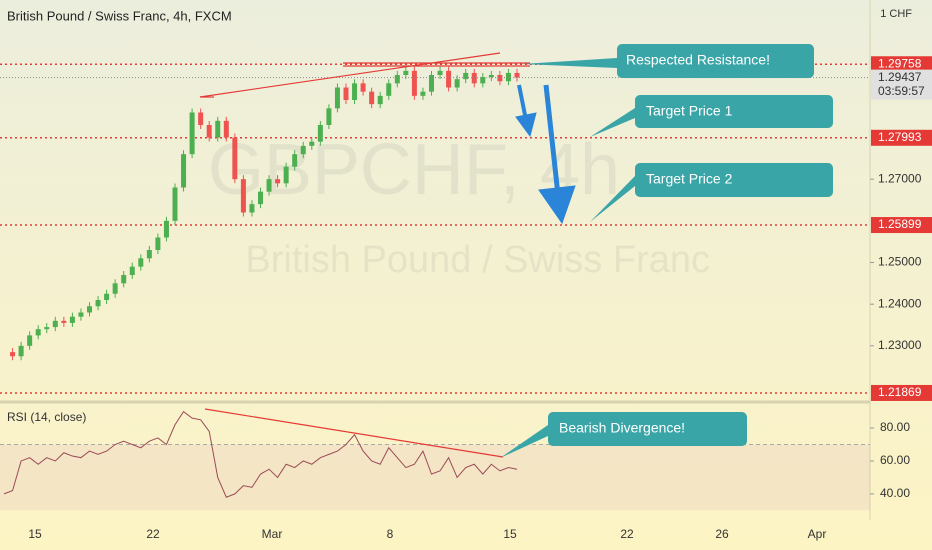 This screenshot has height=550, width=932. I want to click on watermark-name: British Pound / Swiss Franc, so click(477, 260).